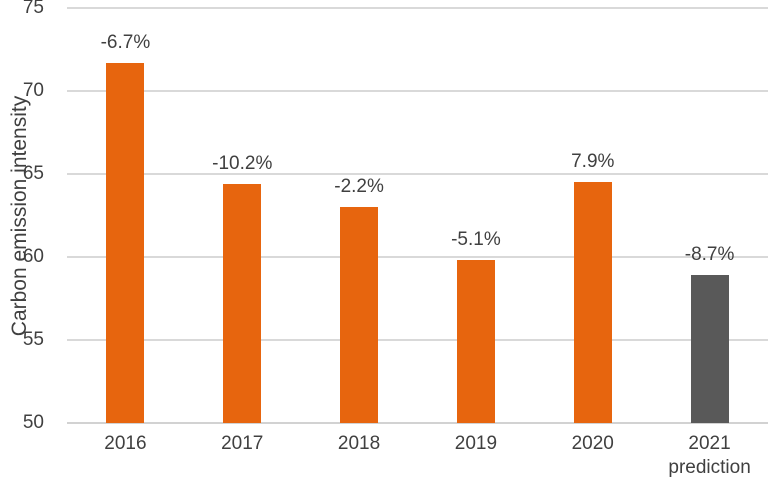  I want to click on x-axis-line, so click(417, 423).